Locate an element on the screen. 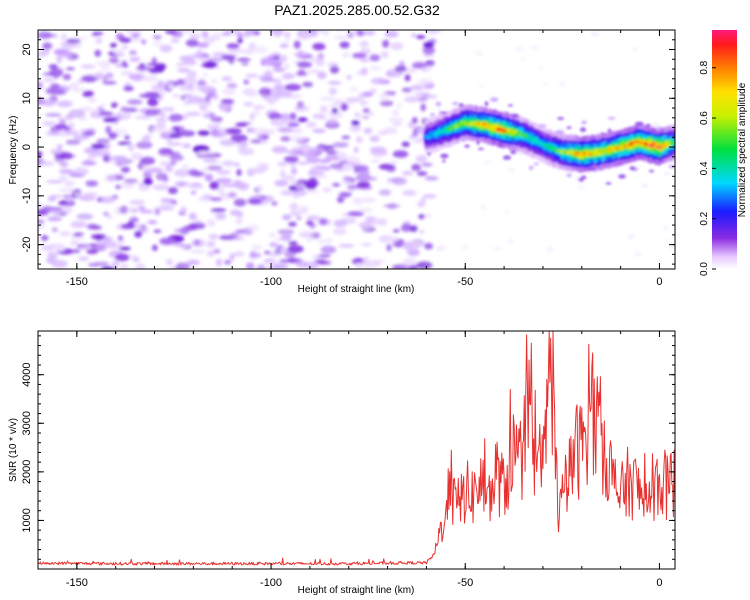  x-tick-label: -150 is located at coordinates (77, 282).